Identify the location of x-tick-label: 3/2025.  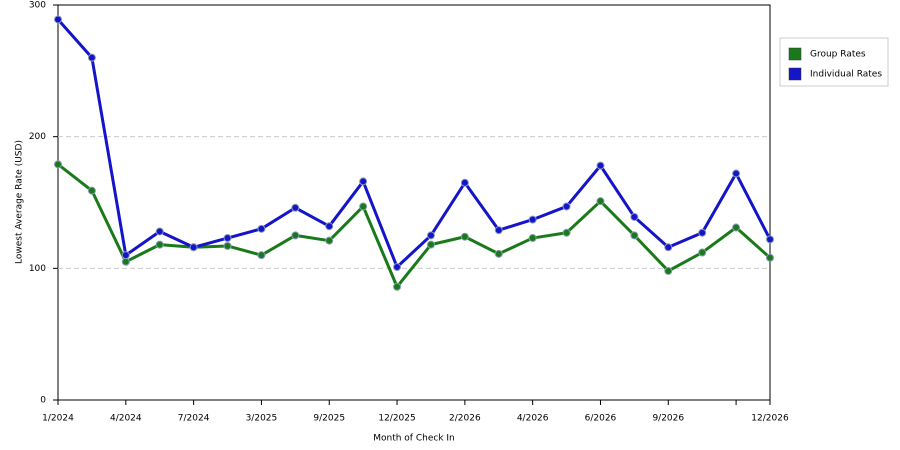
(262, 419).